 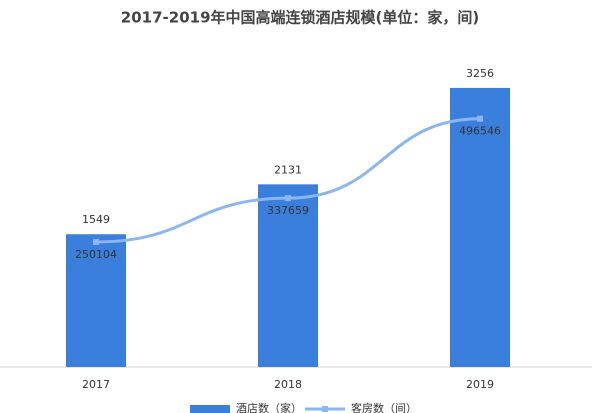 I want to click on bar-value-label: 1549, so click(x=96, y=219).